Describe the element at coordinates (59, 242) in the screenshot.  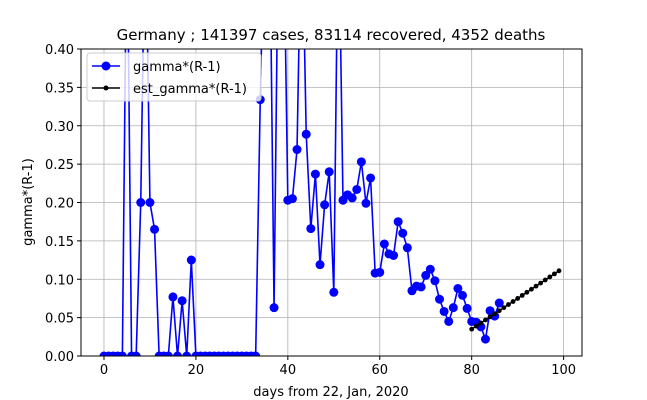
I see `y-tick-label: 0.15` at that location.